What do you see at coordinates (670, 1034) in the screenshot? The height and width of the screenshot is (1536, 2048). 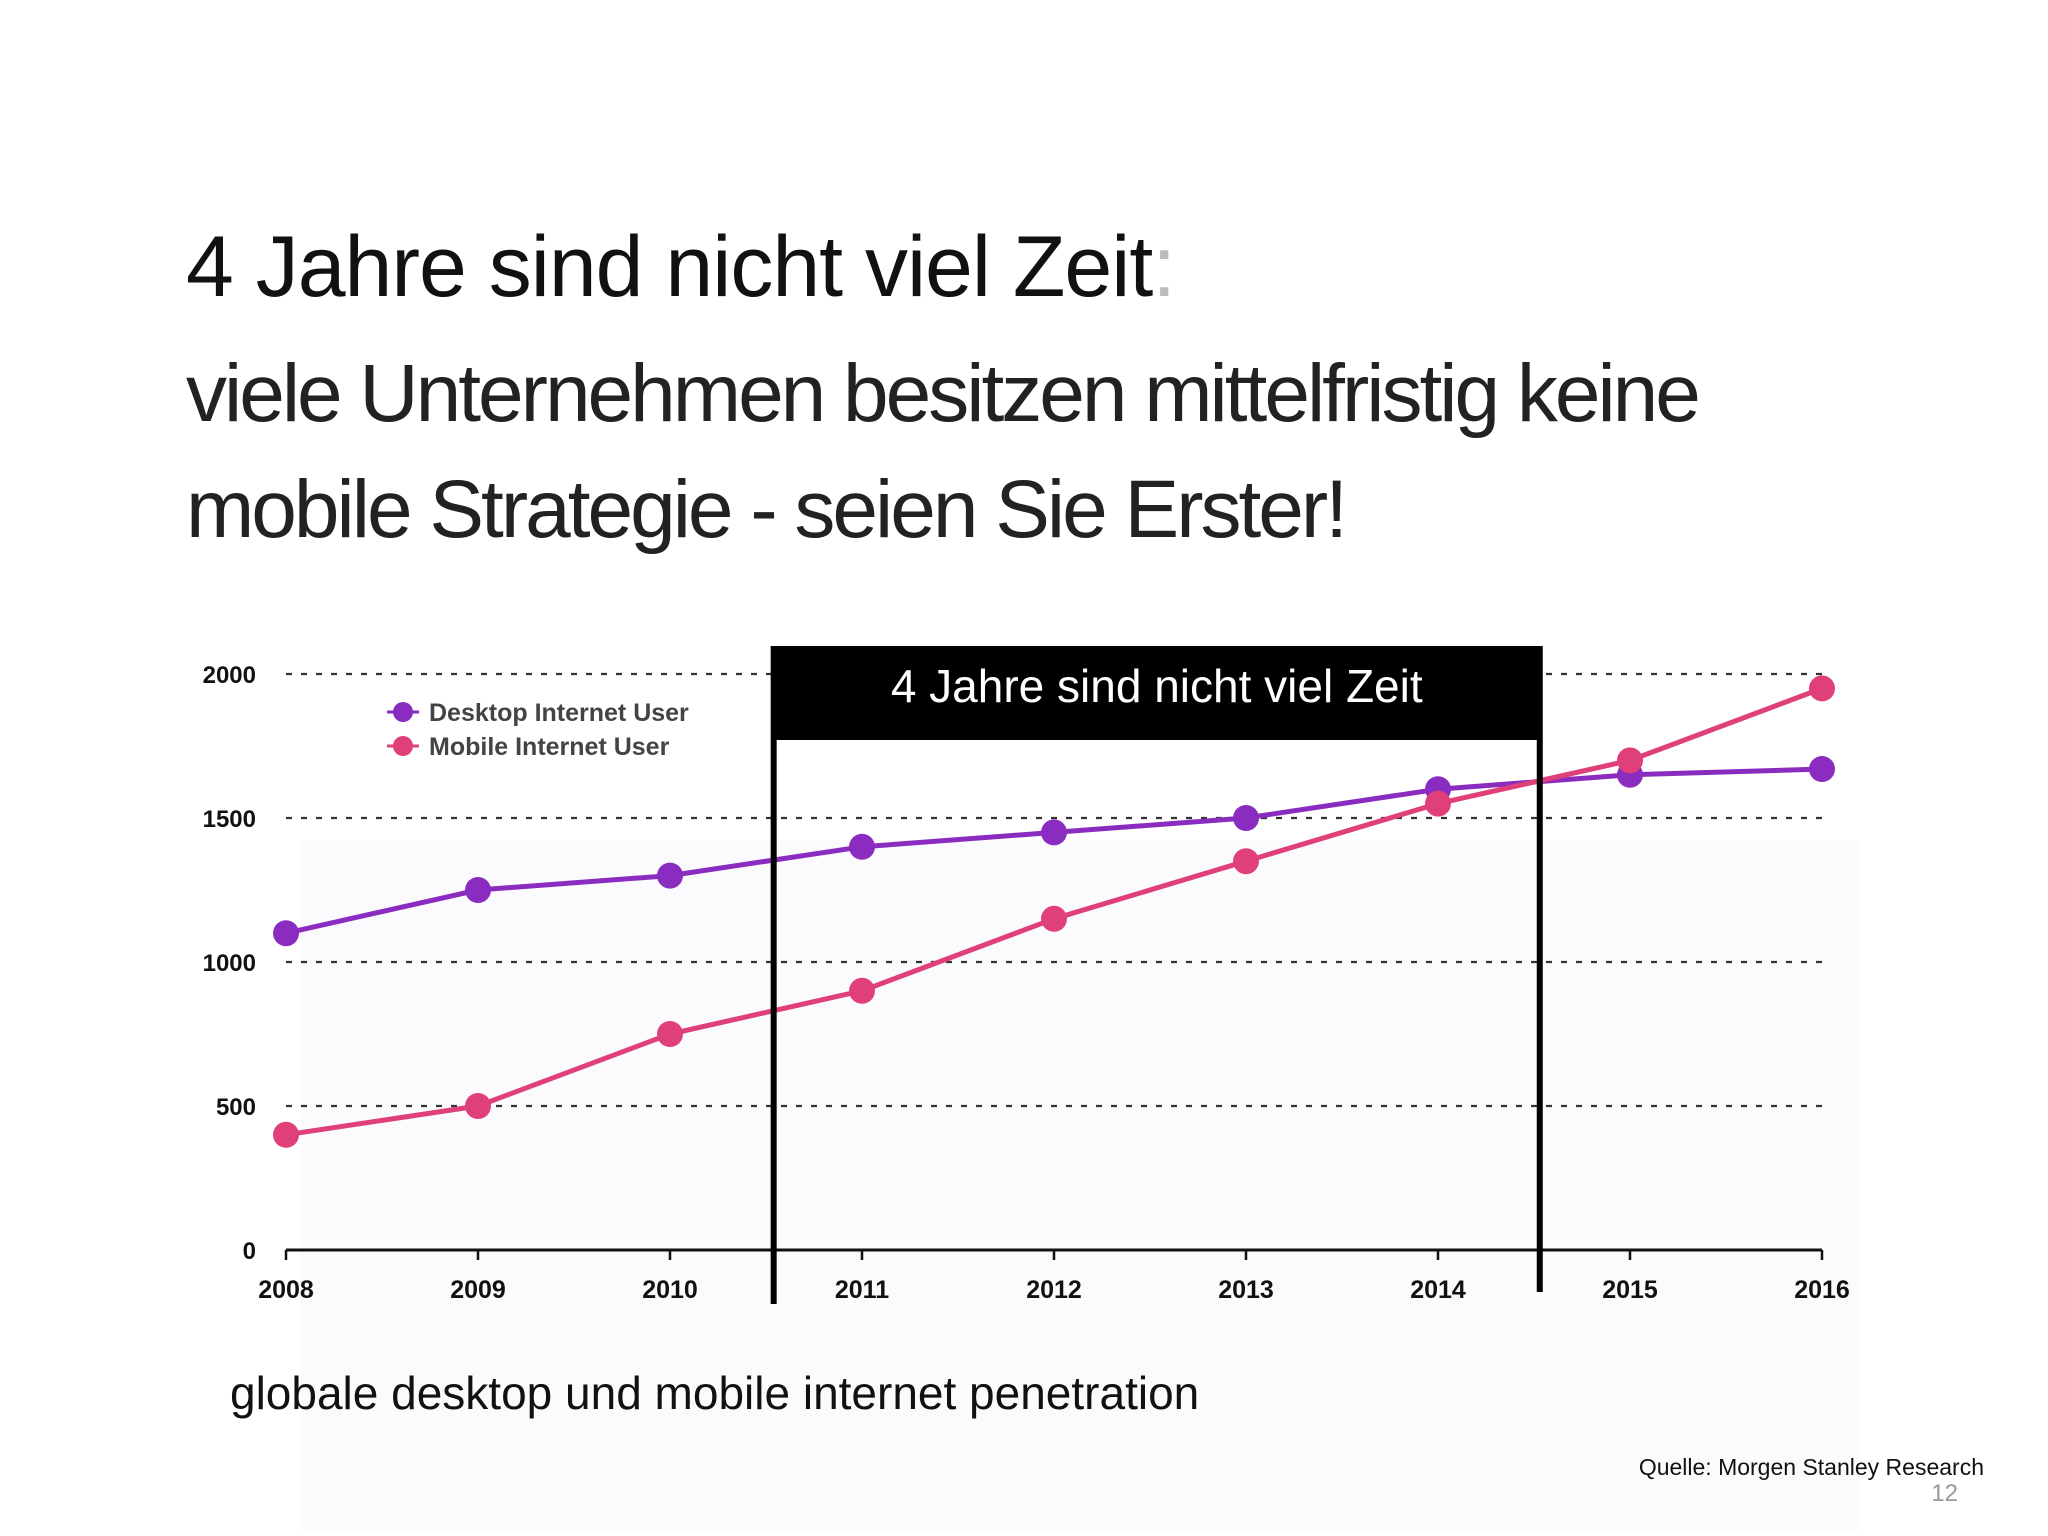 I see `point-mobile-2010` at bounding box center [670, 1034].